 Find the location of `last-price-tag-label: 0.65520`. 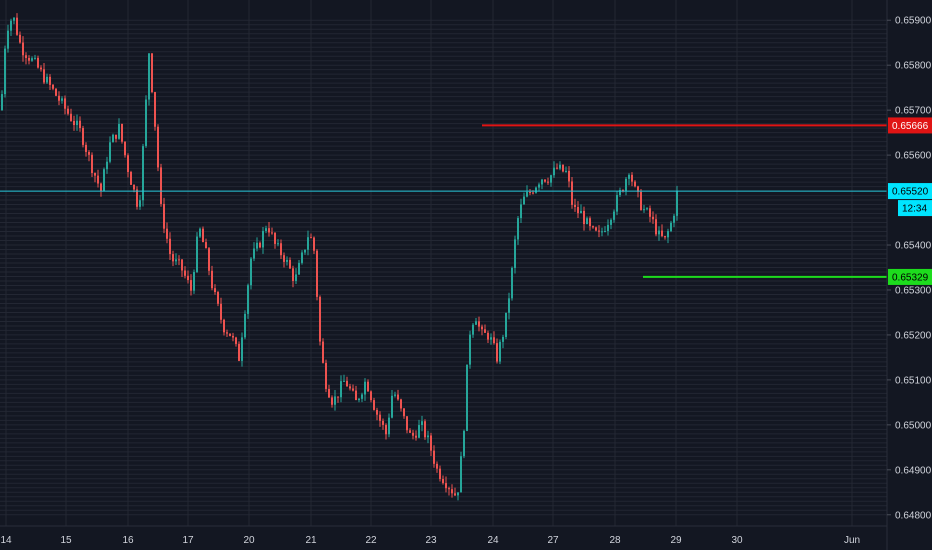

last-price-tag-label: 0.65520 is located at coordinates (910, 192).